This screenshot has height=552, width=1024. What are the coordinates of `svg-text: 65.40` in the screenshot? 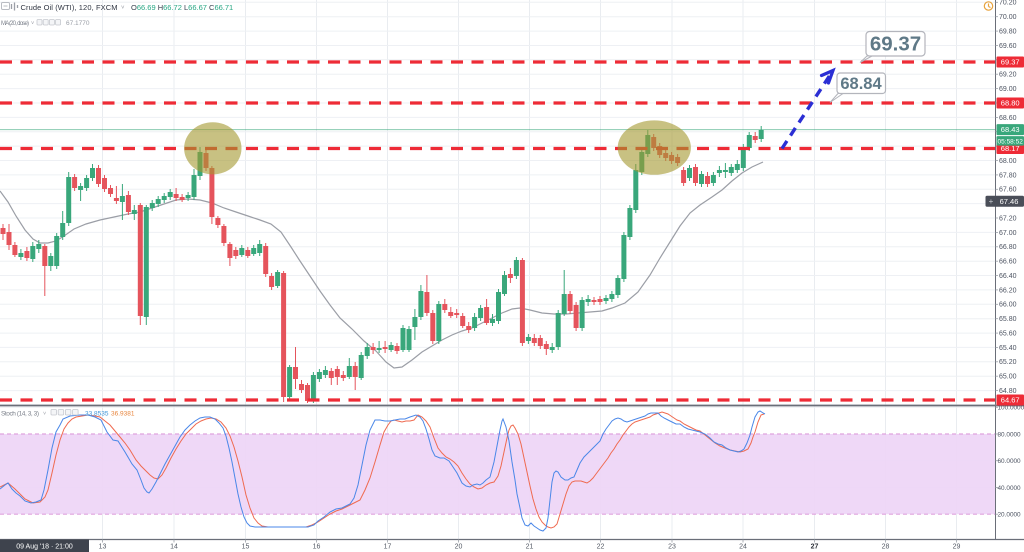 It's located at (1008, 348).